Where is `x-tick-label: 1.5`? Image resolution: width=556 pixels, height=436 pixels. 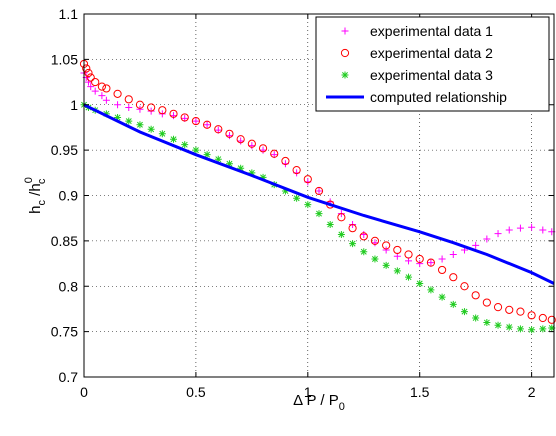
x-tick-label: 1.5 is located at coordinates (420, 392).